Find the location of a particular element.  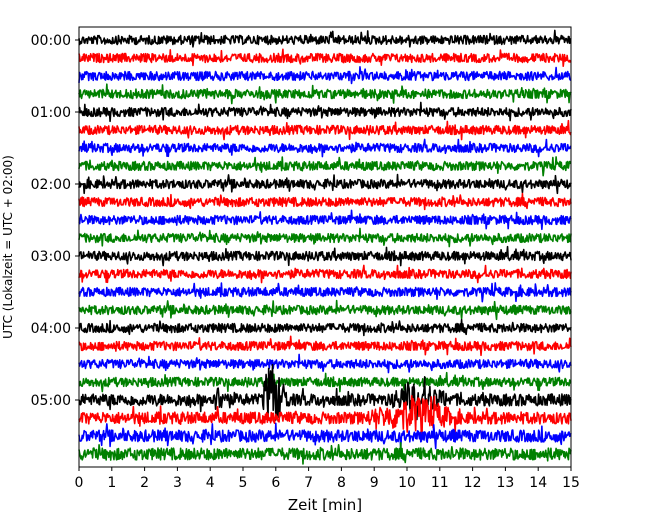

x-tick-label: 9 is located at coordinates (374, 483).